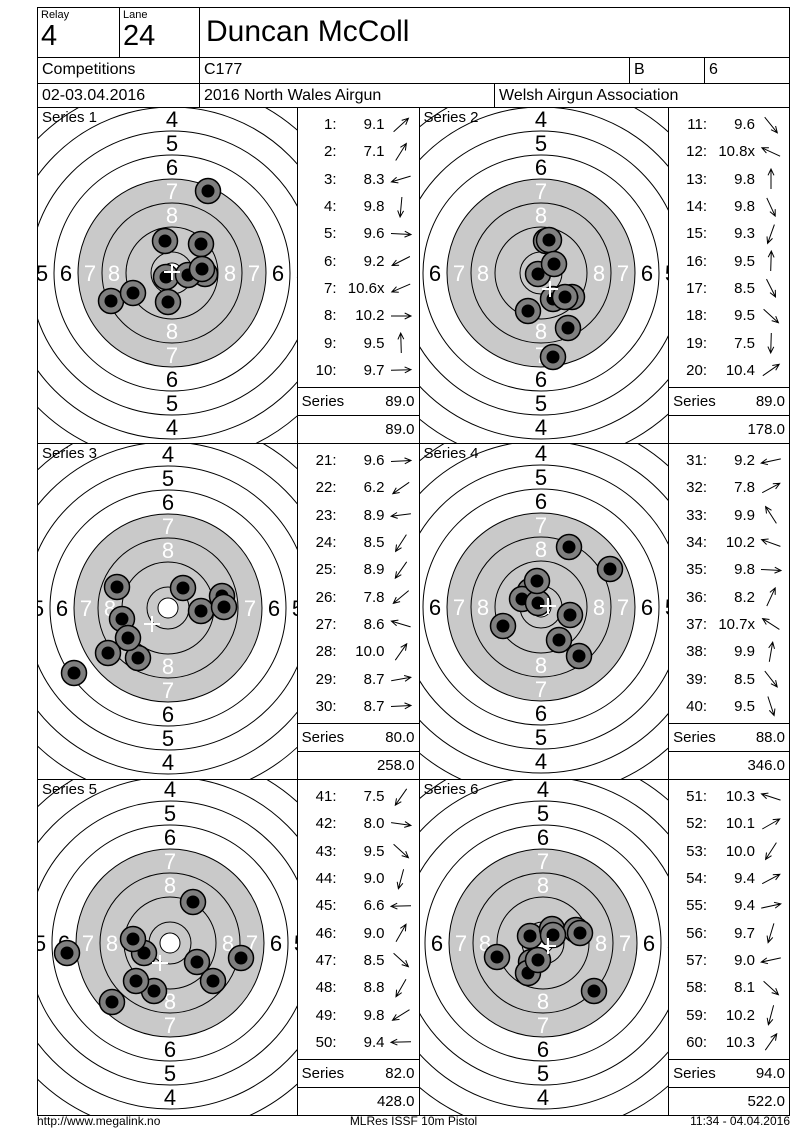  I want to click on shot-score: 9.1, so click(374, 125).